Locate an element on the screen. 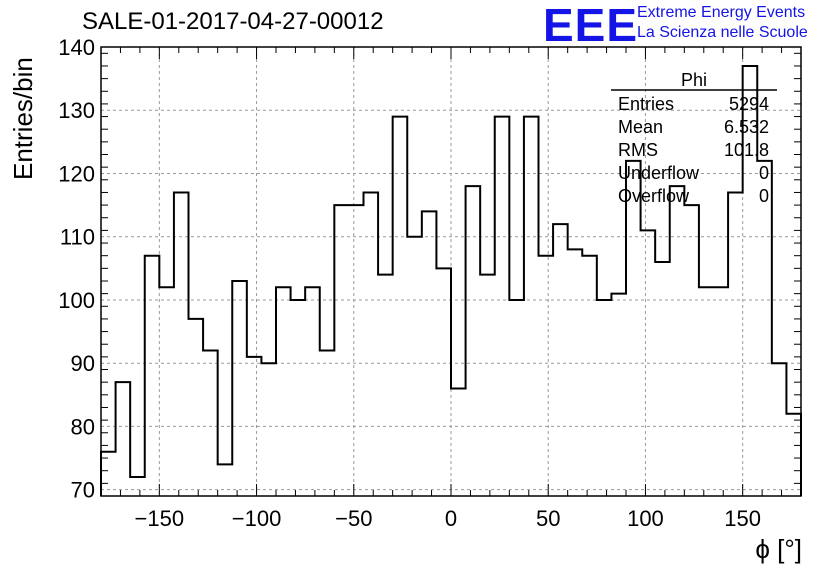 The width and height of the screenshot is (836, 572). y-tick-label: 90 is located at coordinates (83, 363).